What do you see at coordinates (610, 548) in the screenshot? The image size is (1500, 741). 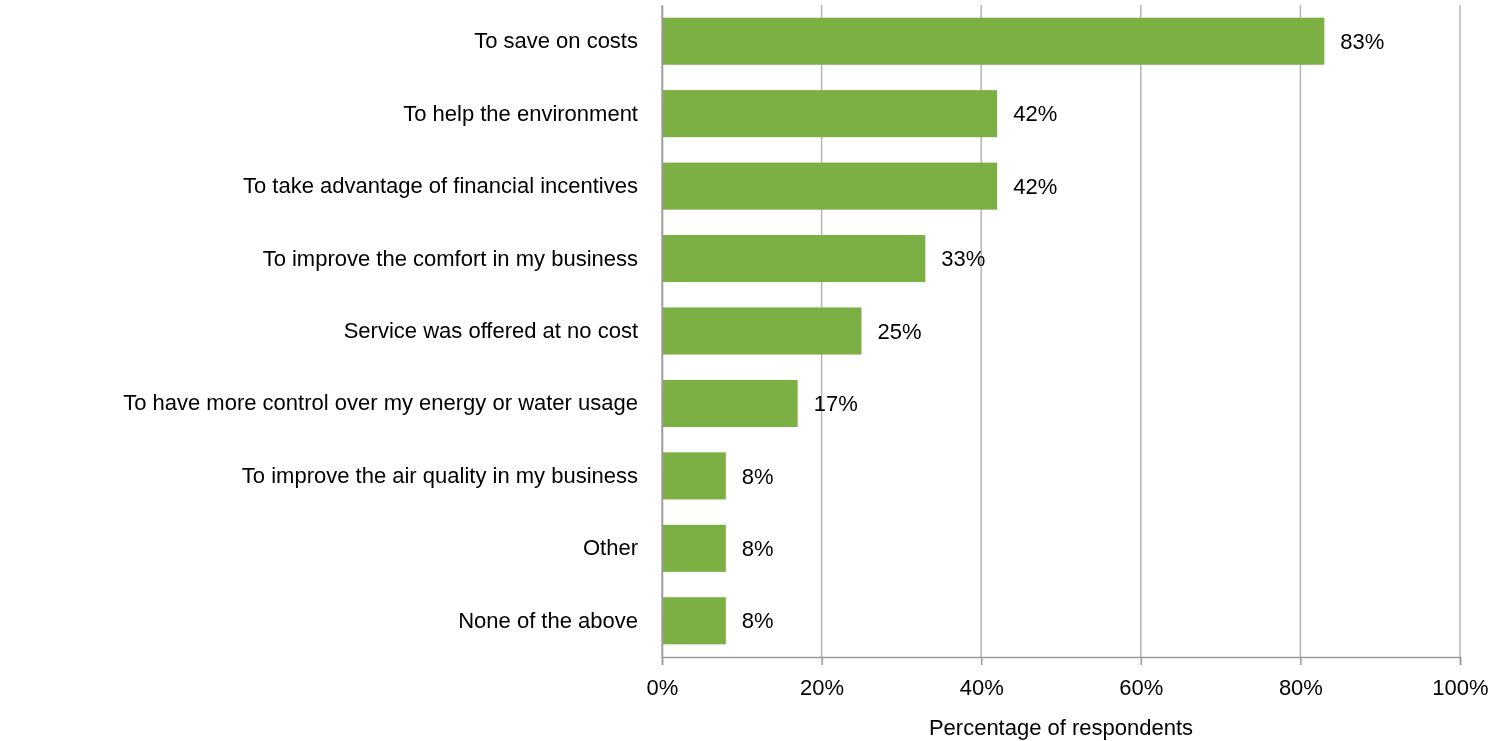 I see `y-tick-label: Other` at bounding box center [610, 548].